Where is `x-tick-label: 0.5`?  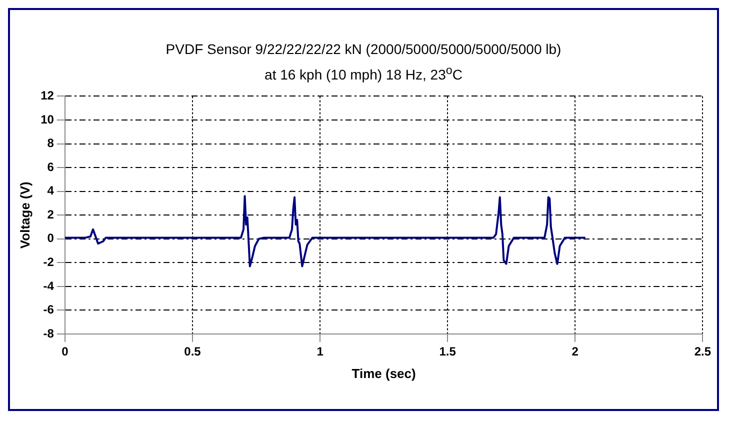
x-tick-label: 0.5 is located at coordinates (193, 351).